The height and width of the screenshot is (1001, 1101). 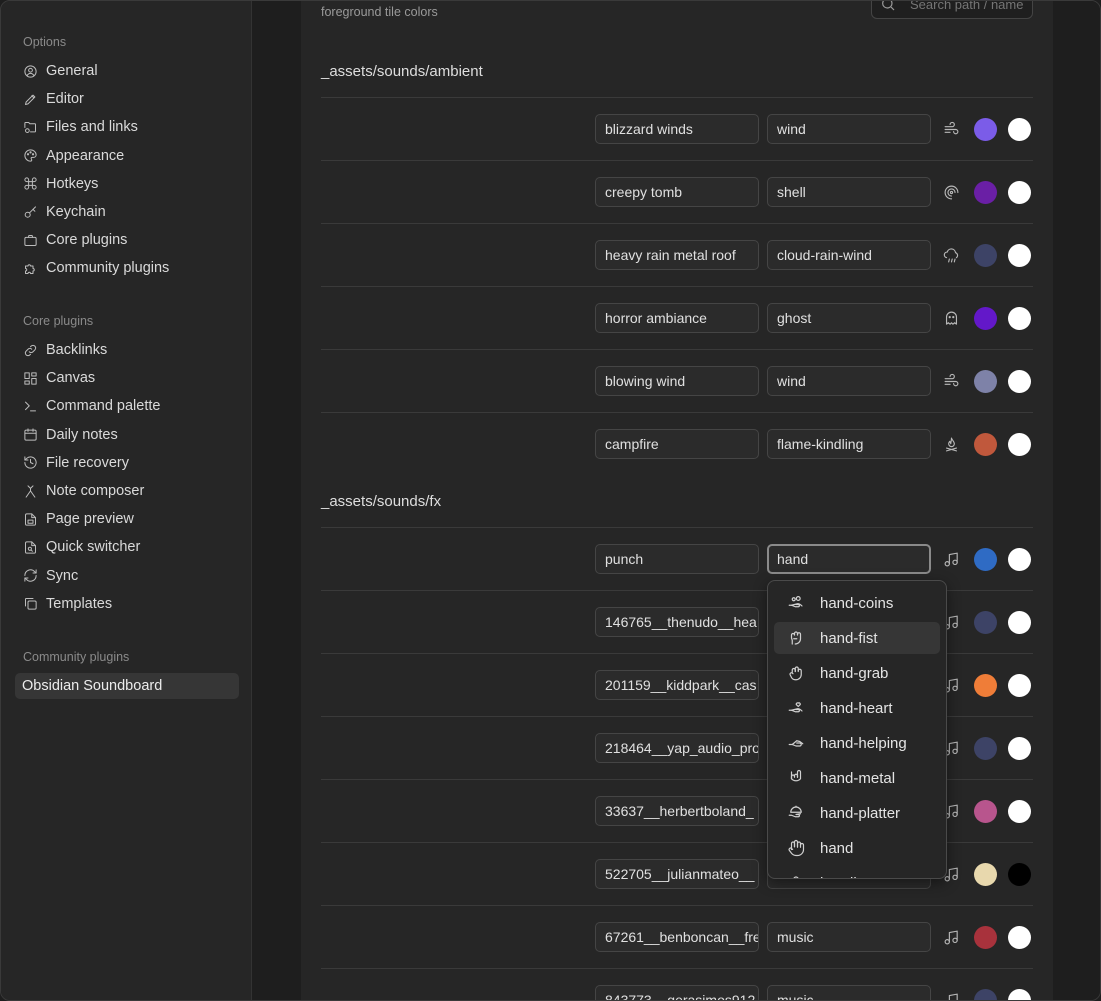 I want to click on sidebar-item-label: Community plugins, so click(x=108, y=268).